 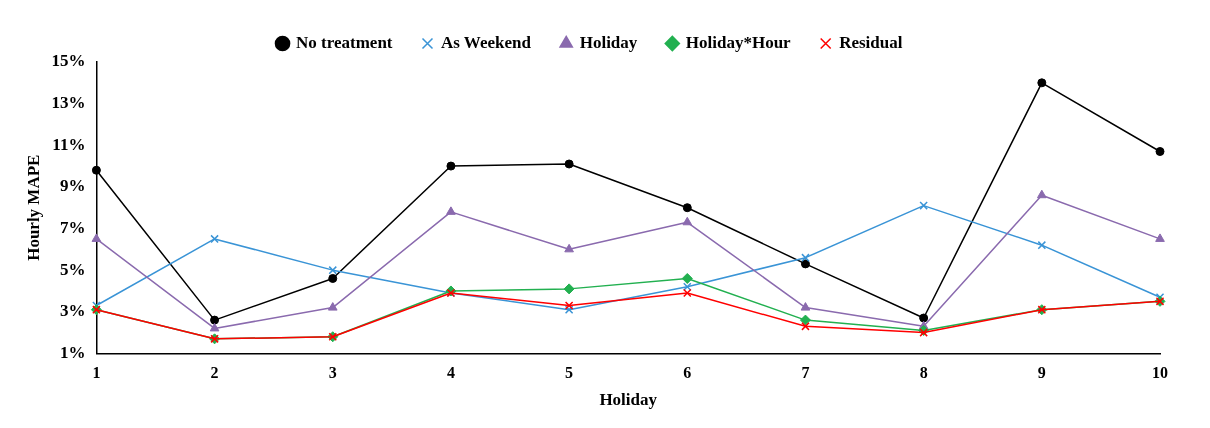 What do you see at coordinates (486, 42) in the screenshot?
I see `legend-label: As Weekend` at bounding box center [486, 42].